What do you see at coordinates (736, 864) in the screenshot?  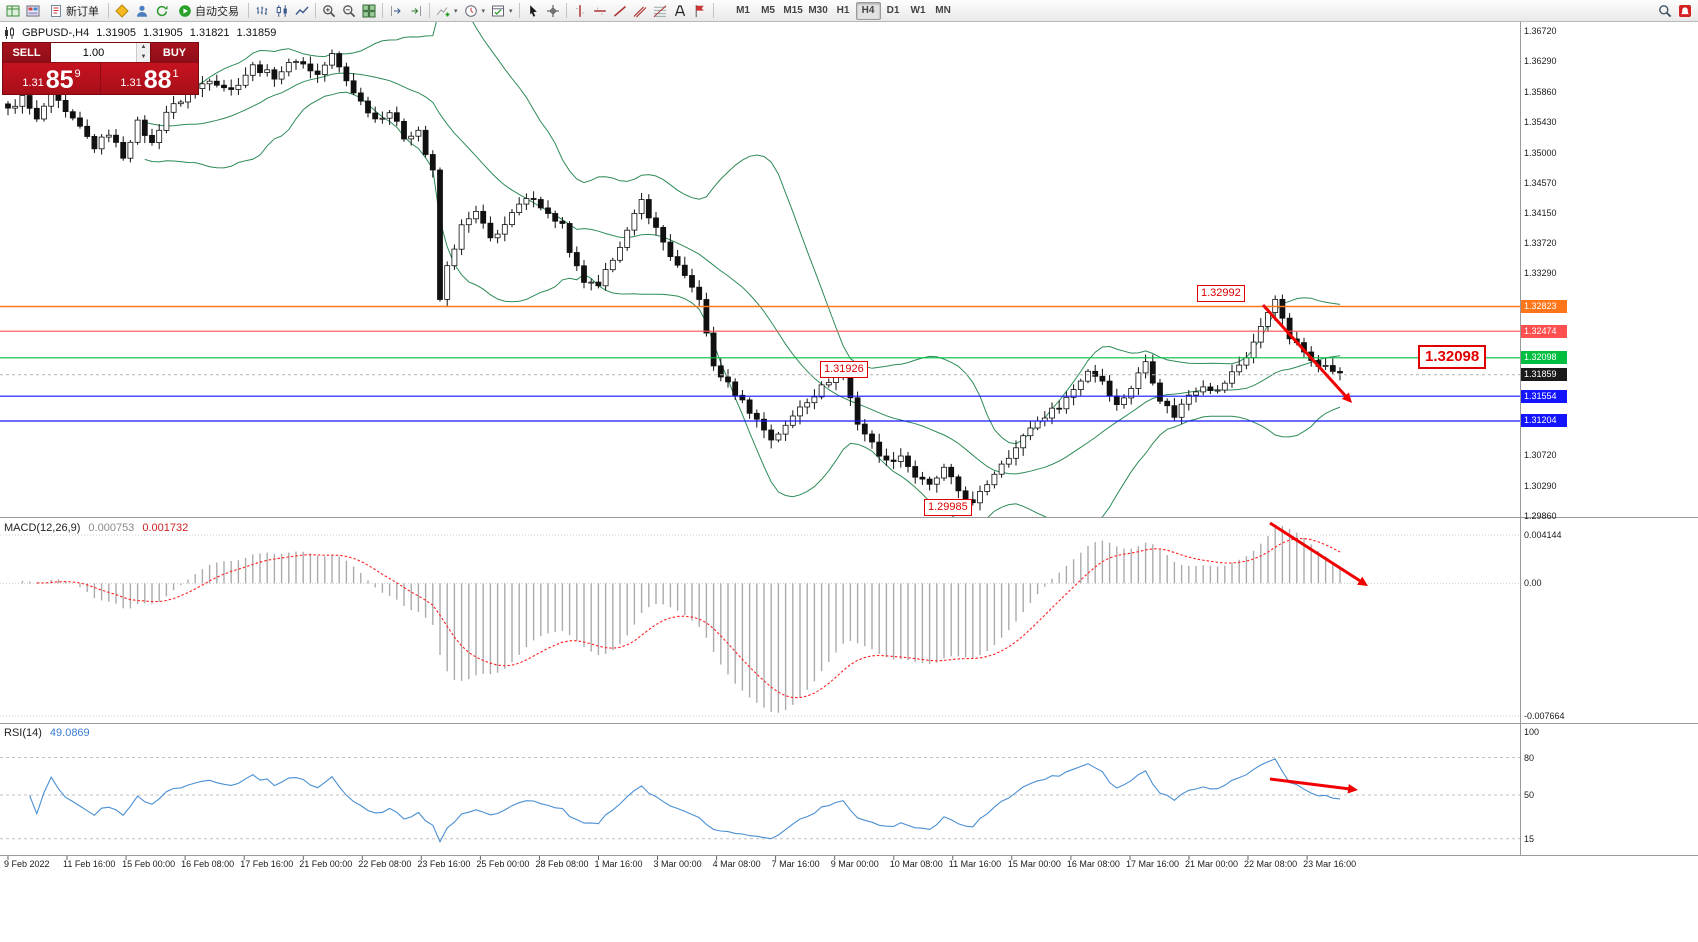 I see `time-axis-label: 4 Mar 08:00` at bounding box center [736, 864].